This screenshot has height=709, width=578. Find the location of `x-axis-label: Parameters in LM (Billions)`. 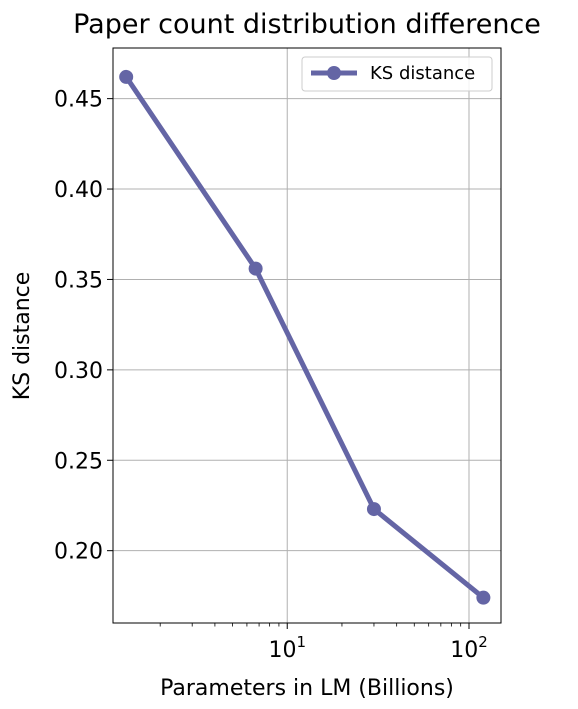

x-axis-label: Parameters in LM (Billions) is located at coordinates (307, 688).